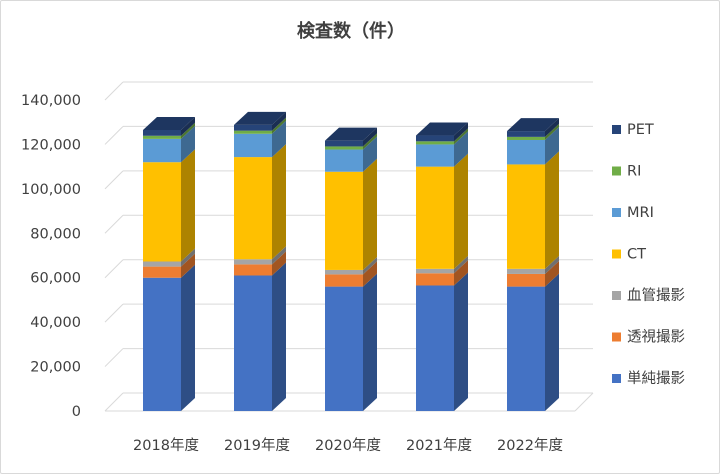 The width and height of the screenshot is (720, 475). Describe the element at coordinates (439, 445) in the screenshot. I see `x-tick-label: 2021年度` at that location.